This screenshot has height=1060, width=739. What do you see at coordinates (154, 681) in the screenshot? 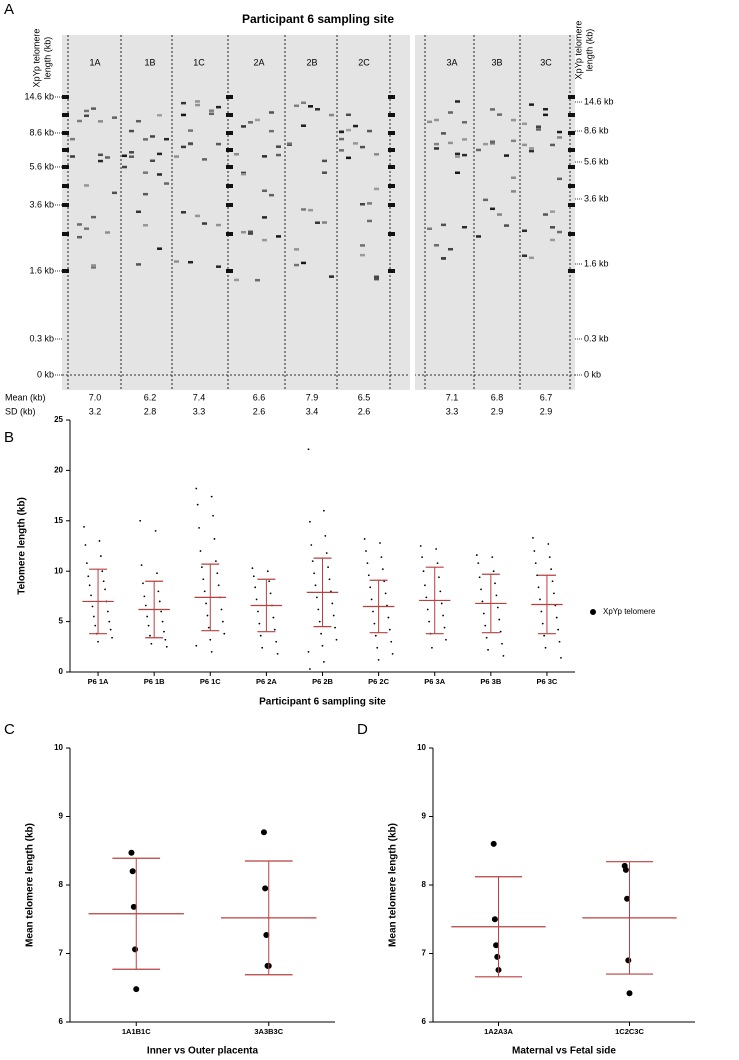
I see `x-tick-label: P6 1B` at bounding box center [154, 681].